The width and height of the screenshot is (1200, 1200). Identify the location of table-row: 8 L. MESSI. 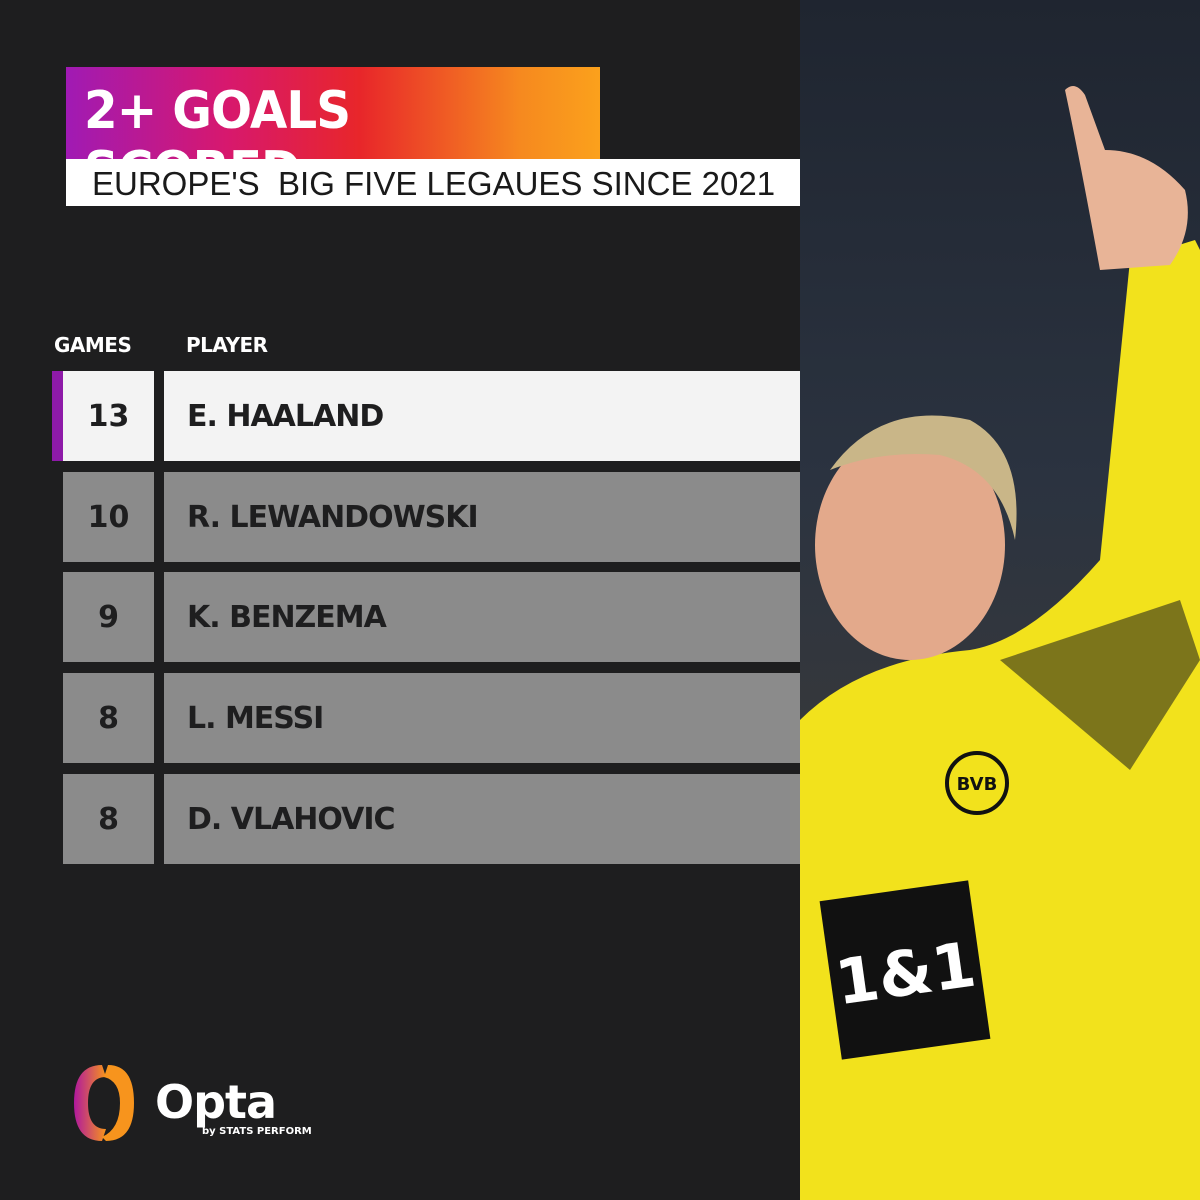
(426, 718).